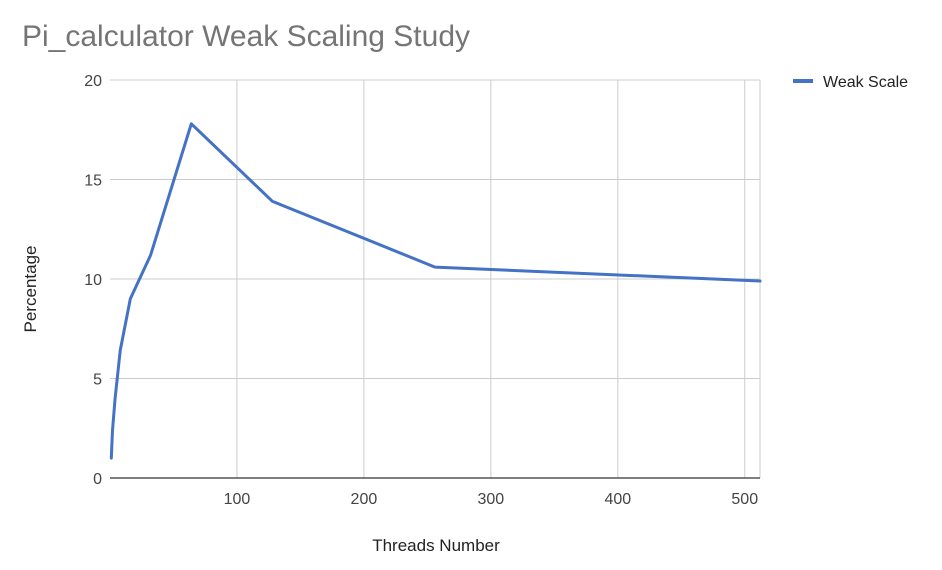 Image resolution: width=942 pixels, height=570 pixels. I want to click on y-tick-label: 10, so click(93, 280).